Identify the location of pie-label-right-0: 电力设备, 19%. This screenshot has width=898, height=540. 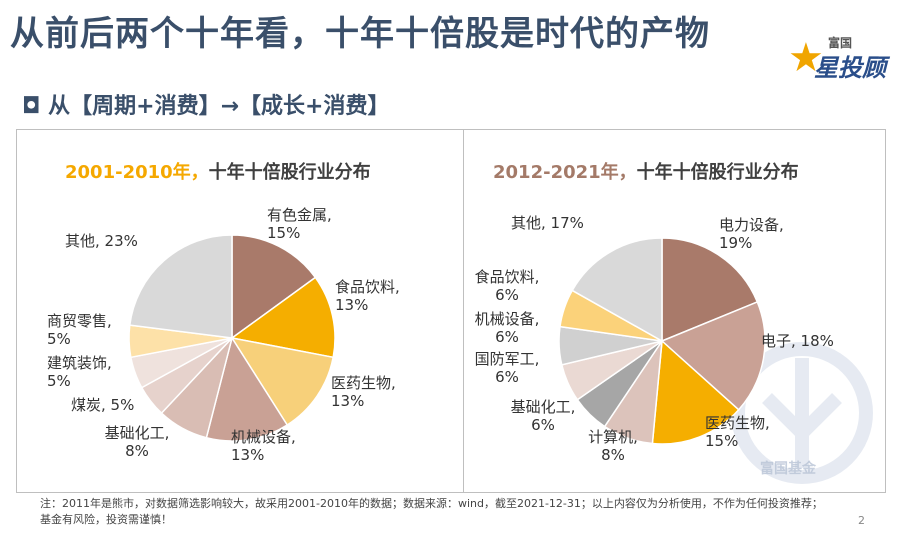
(751, 234).